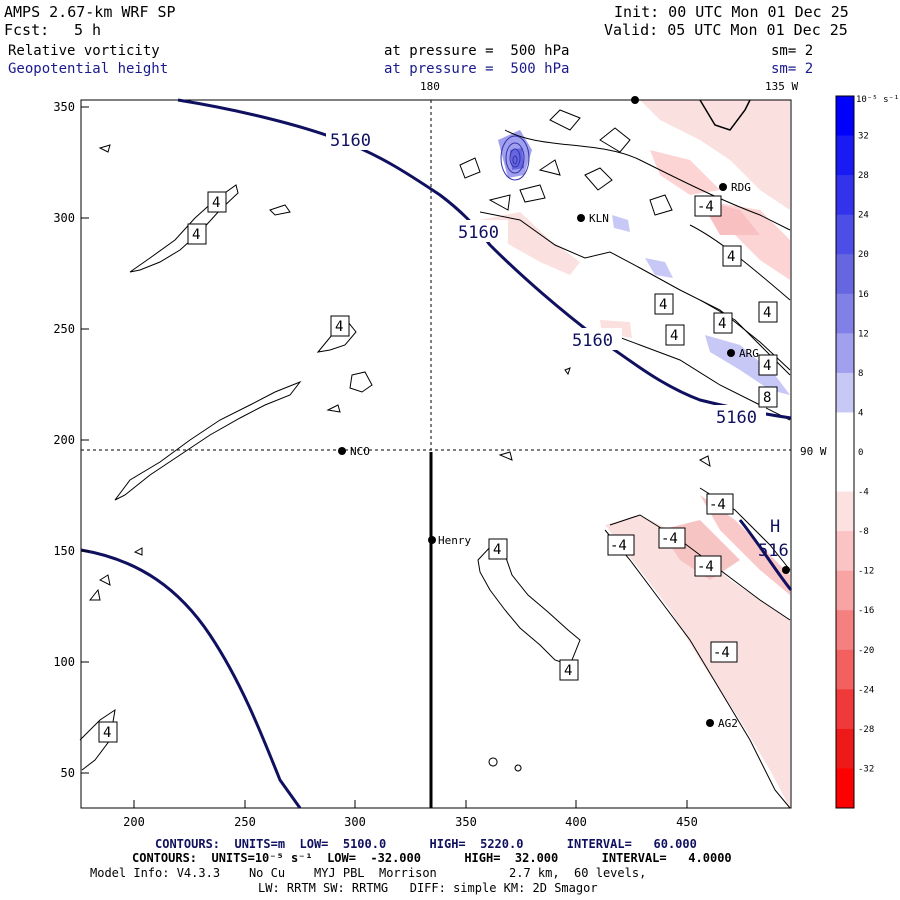 Image resolution: width=900 pixels, height=900 pixels. I want to click on colorbar-tick-label: 16, so click(863, 295).